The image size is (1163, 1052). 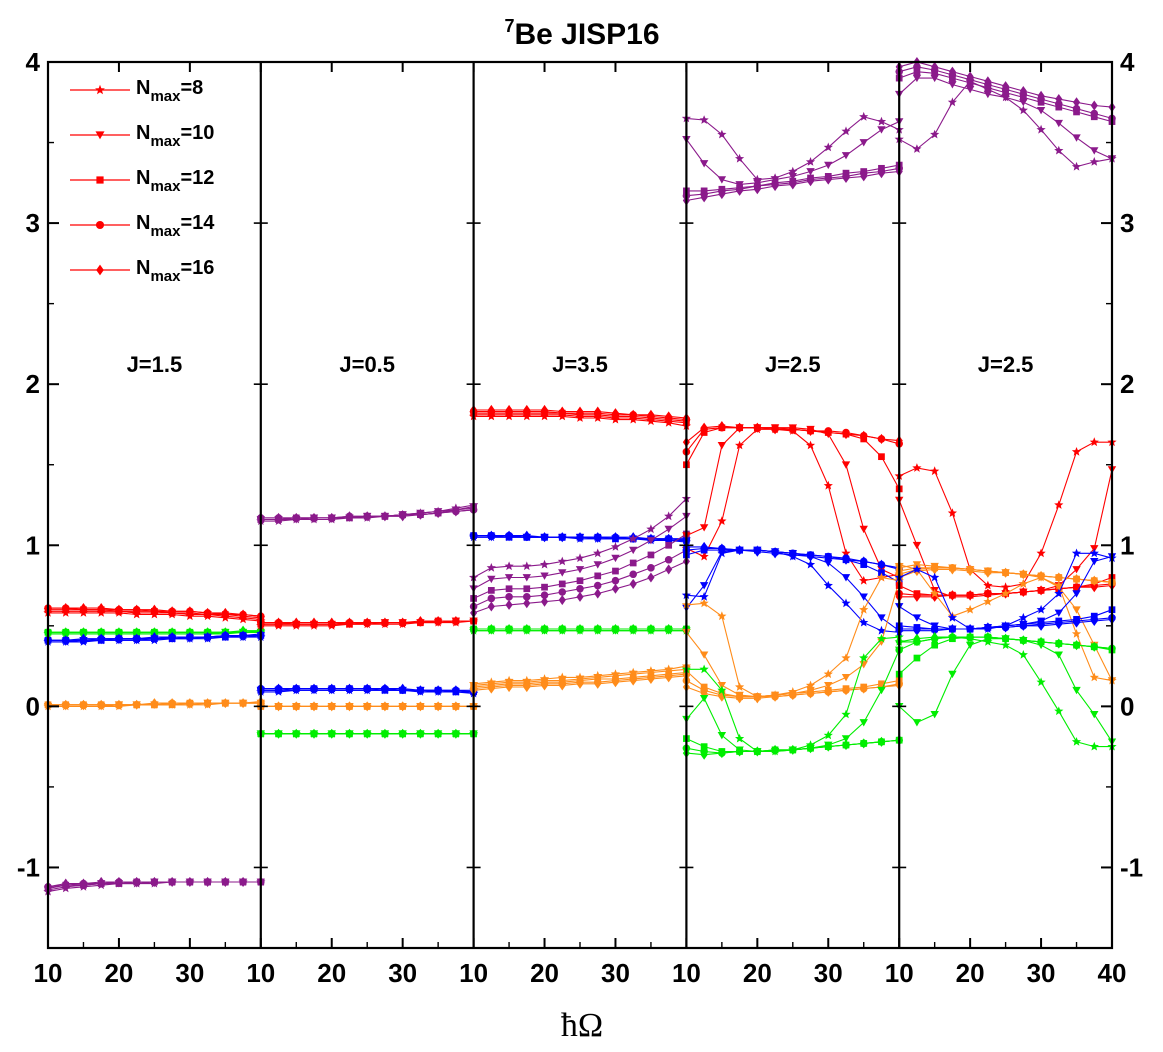 I want to click on panel-label: J=1.5, so click(x=155, y=364).